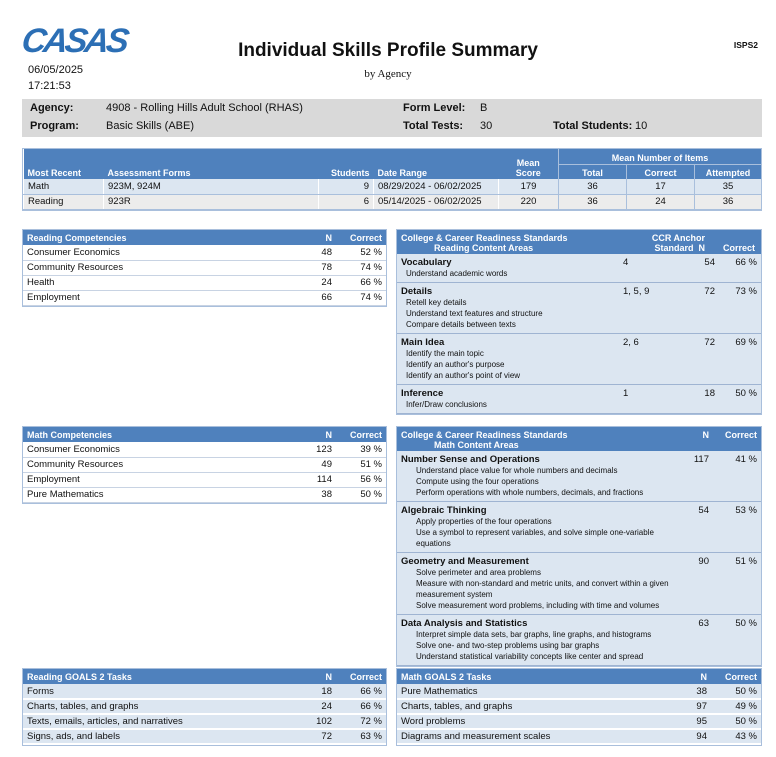 The width and height of the screenshot is (776, 757). What do you see at coordinates (426, 262) in the screenshot?
I see `content-area-name: Vocabulary` at bounding box center [426, 262].